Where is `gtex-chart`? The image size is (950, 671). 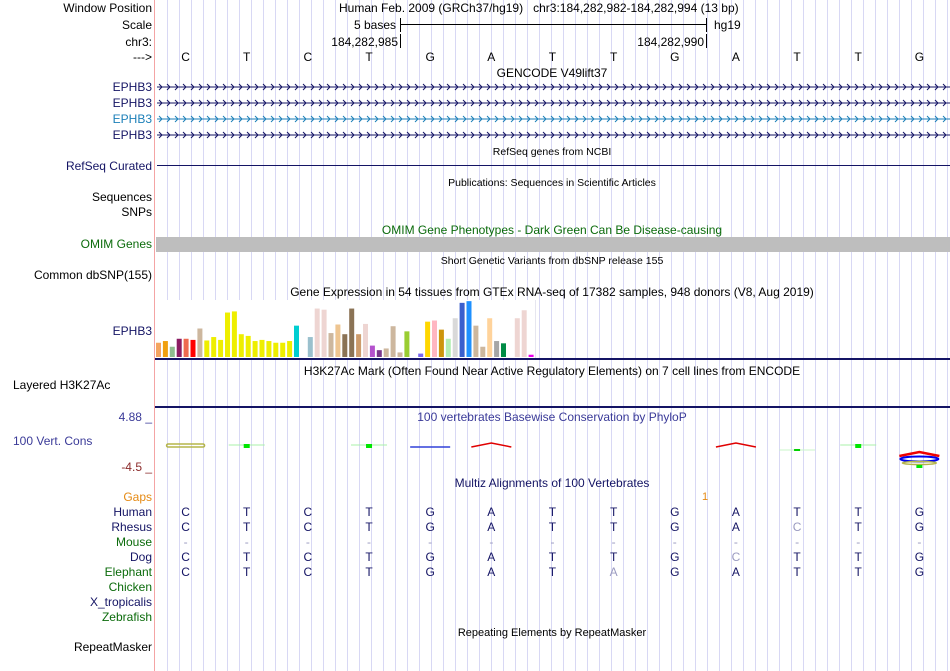
gtex-chart is located at coordinates (345, 329).